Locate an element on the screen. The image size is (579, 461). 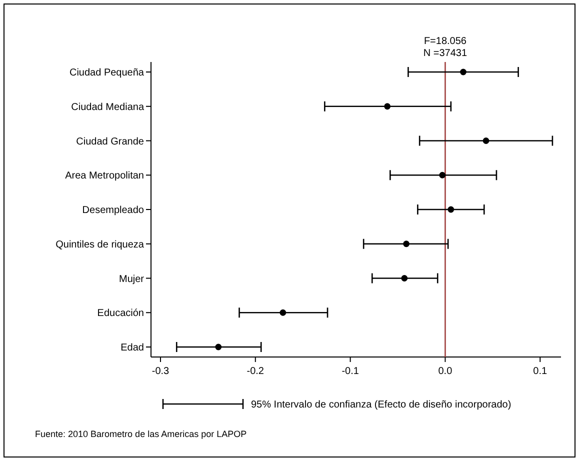
y-tick-label: Ciudad Pequeña is located at coordinates (106, 73).